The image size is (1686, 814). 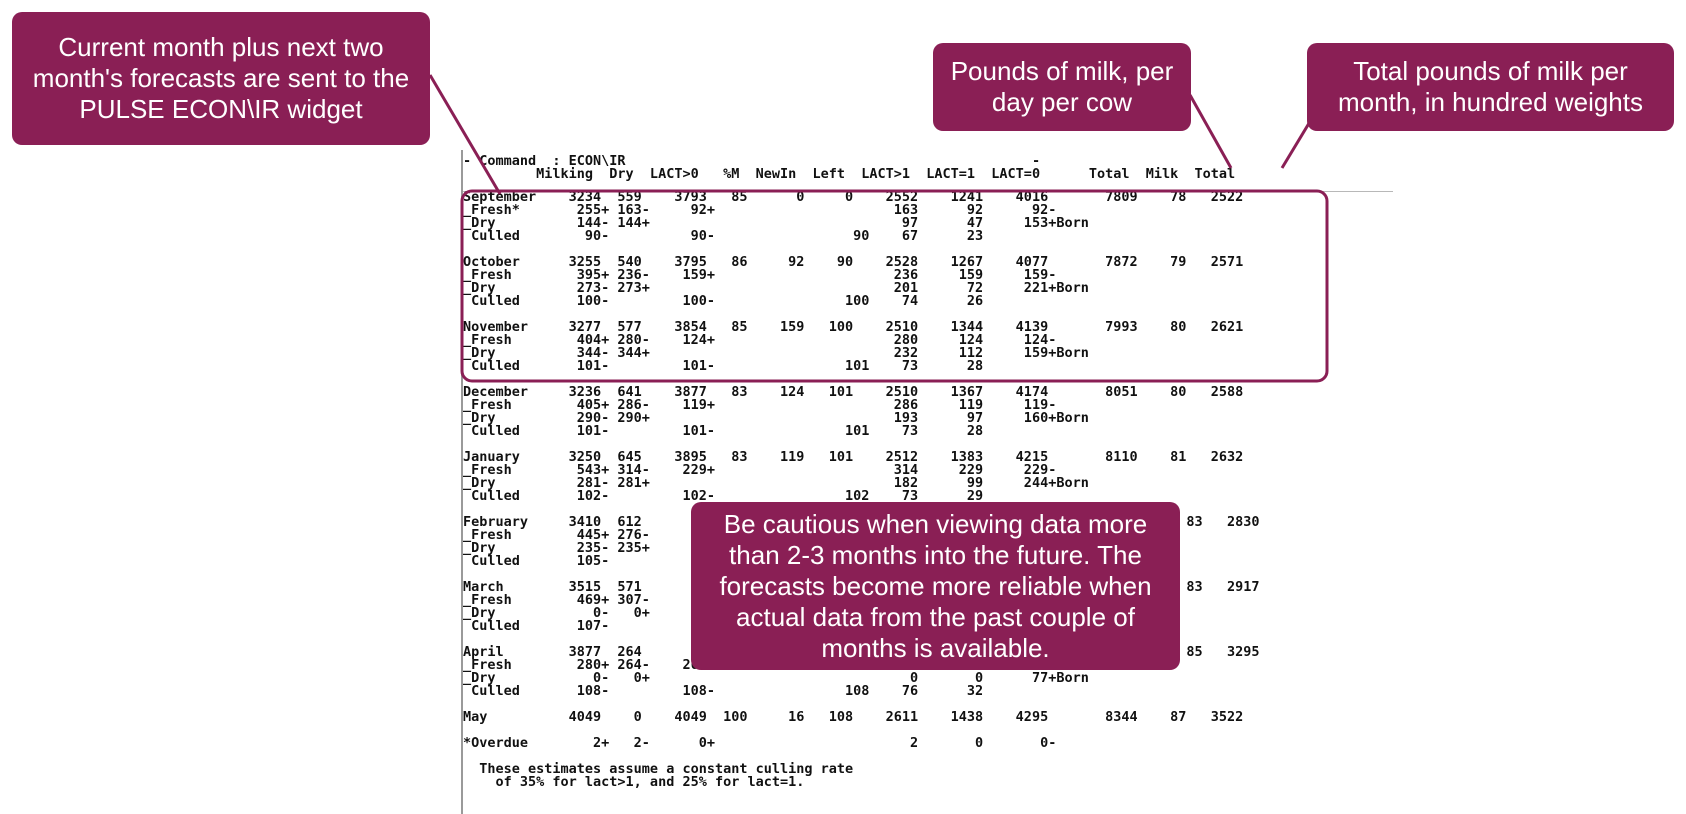 What do you see at coordinates (556, 613) in the screenshot?
I see `table-row: _Dry 0- 0+` at bounding box center [556, 613].